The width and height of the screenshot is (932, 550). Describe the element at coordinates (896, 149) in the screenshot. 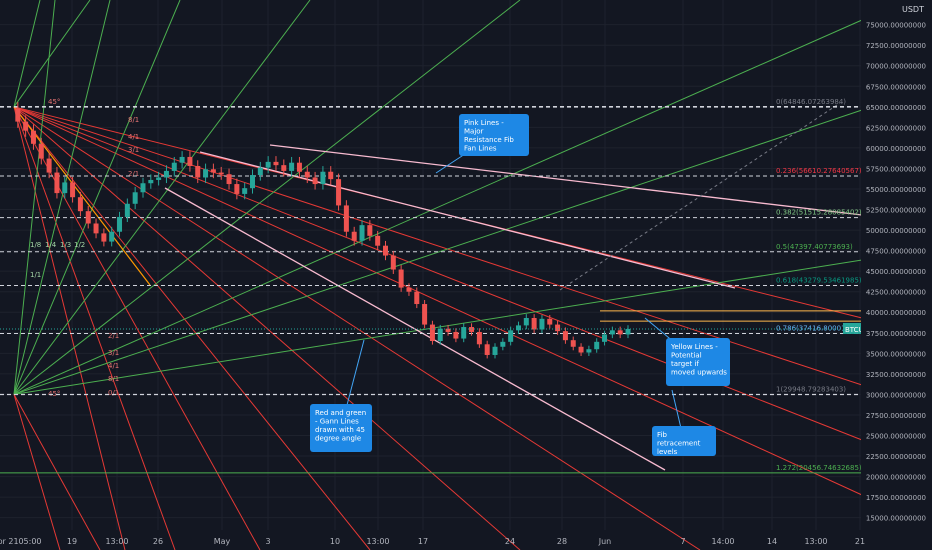

I see `y-tick-label: 60000.00000000` at that location.